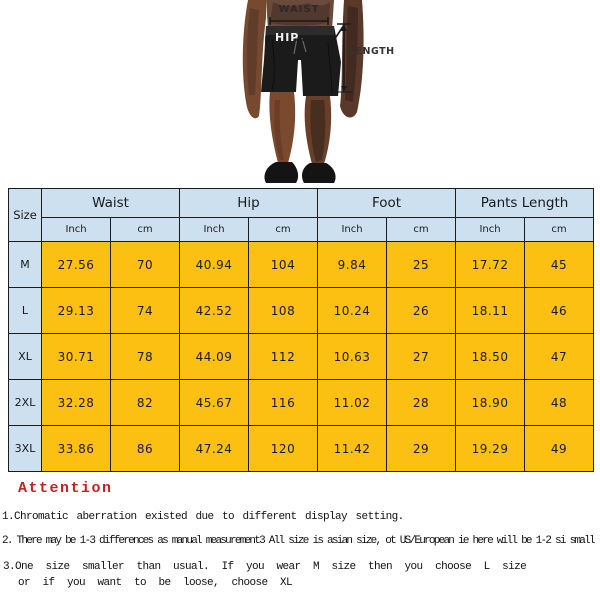 This screenshot has width=600, height=600. Describe the element at coordinates (352, 264) in the screenshot. I see `cell-value: 9.84` at that location.